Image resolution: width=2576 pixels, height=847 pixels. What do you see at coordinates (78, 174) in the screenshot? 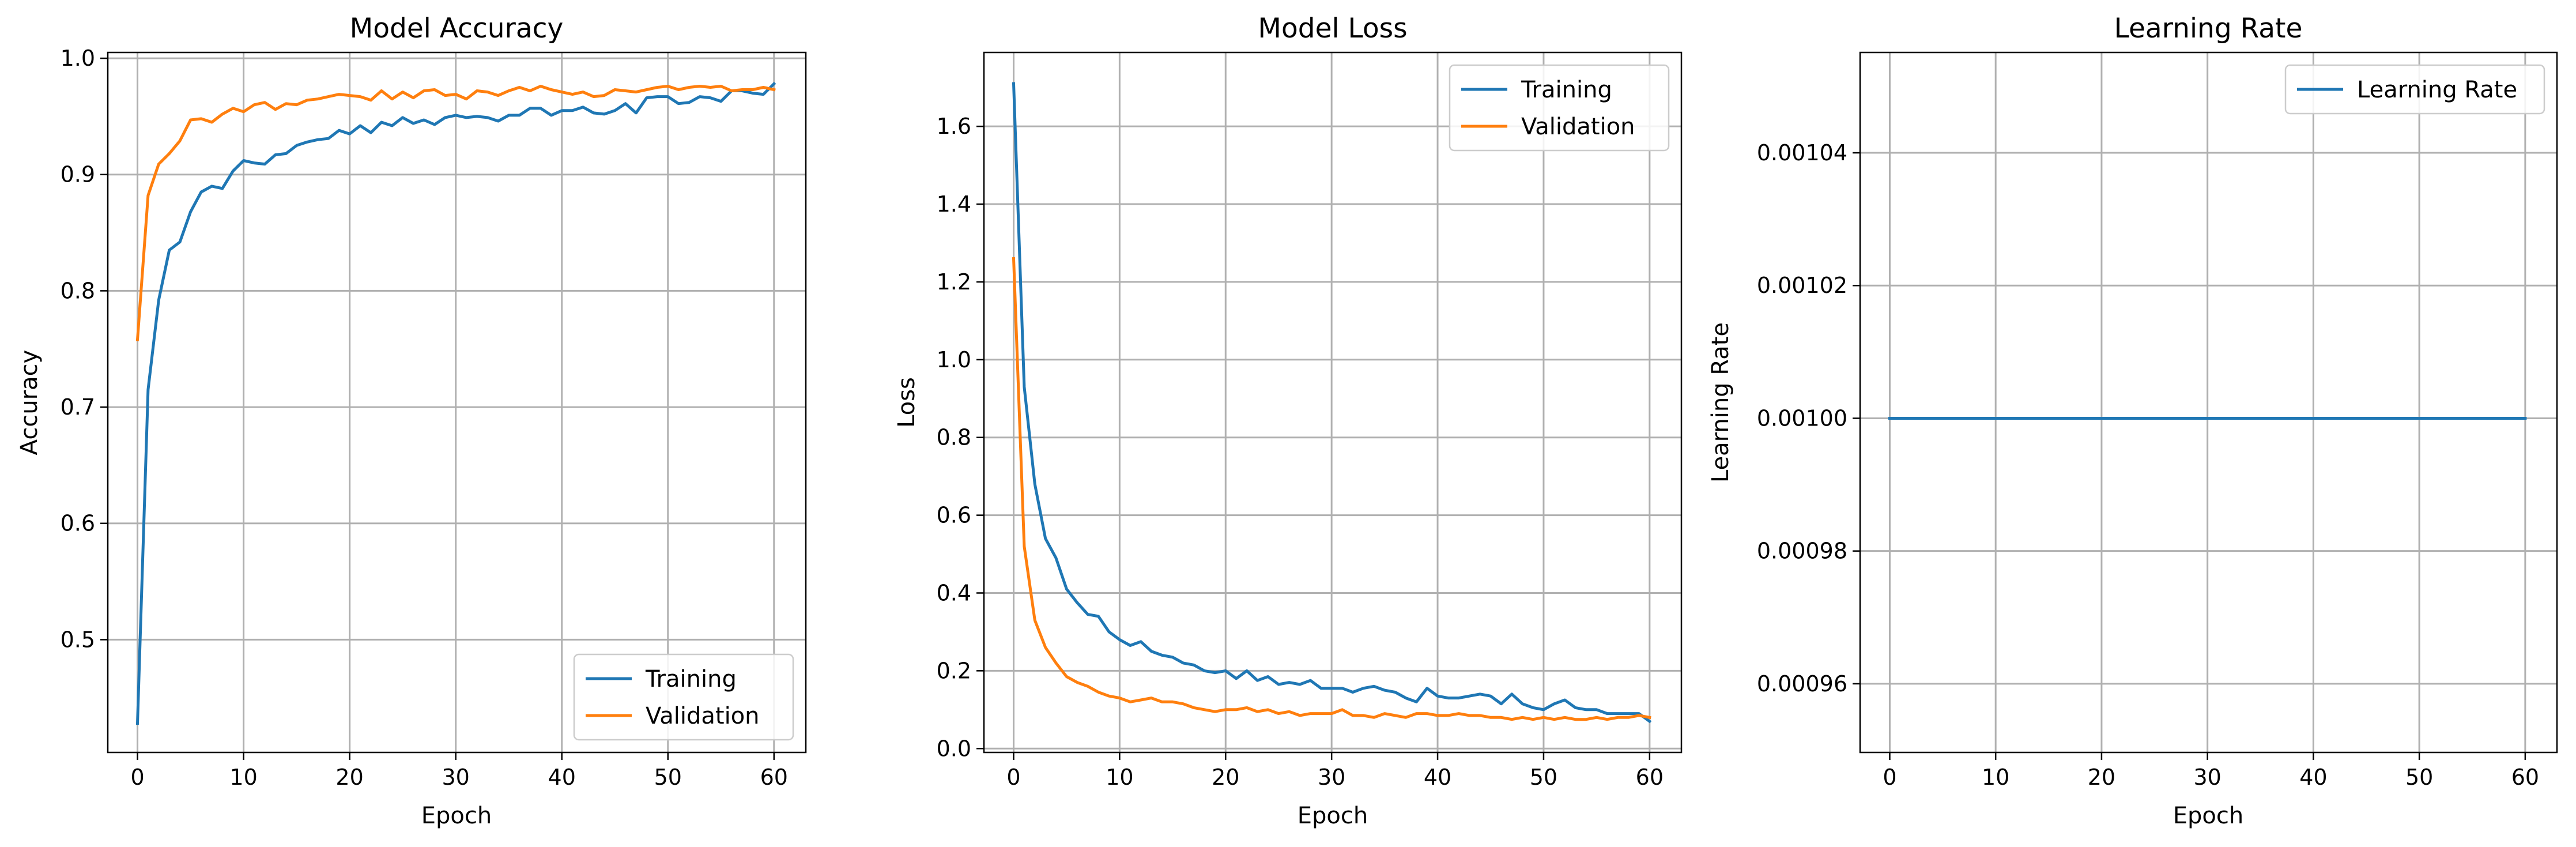
I see `y-tick-label: 0.9` at bounding box center [78, 174].